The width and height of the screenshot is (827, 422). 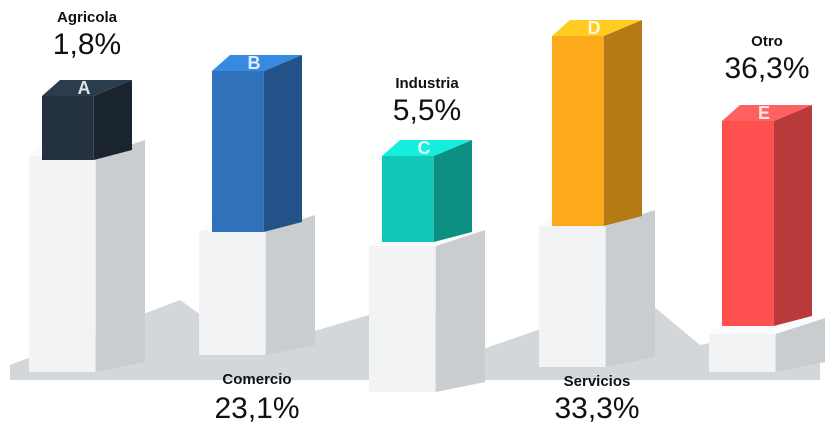 What do you see at coordinates (597, 381) in the screenshot?
I see `category-label: Servicios` at bounding box center [597, 381].